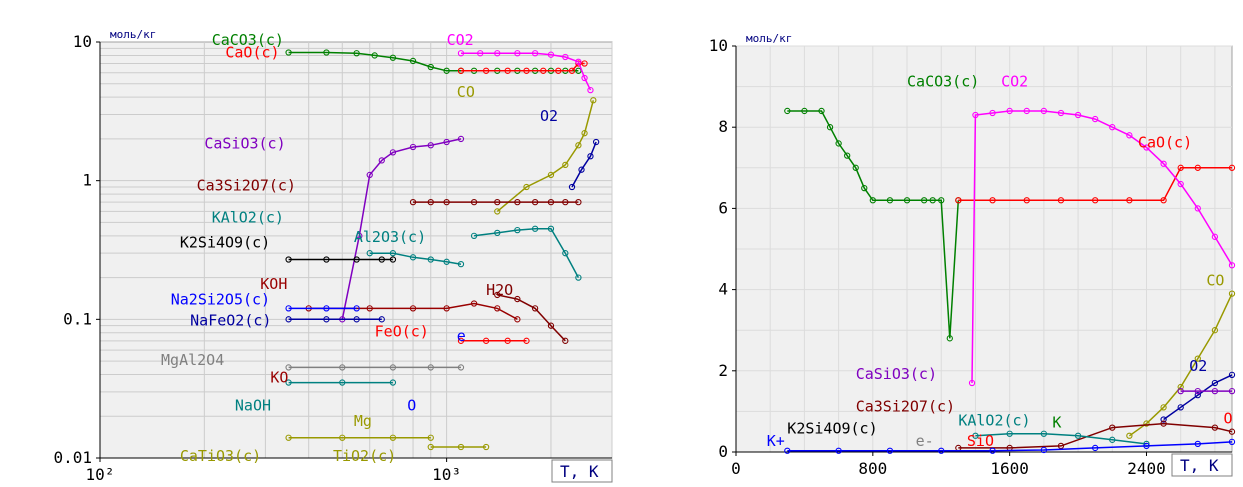  What do you see at coordinates (769, 38) in the screenshot?
I see `y-axis-label: моль/кг` at bounding box center [769, 38].